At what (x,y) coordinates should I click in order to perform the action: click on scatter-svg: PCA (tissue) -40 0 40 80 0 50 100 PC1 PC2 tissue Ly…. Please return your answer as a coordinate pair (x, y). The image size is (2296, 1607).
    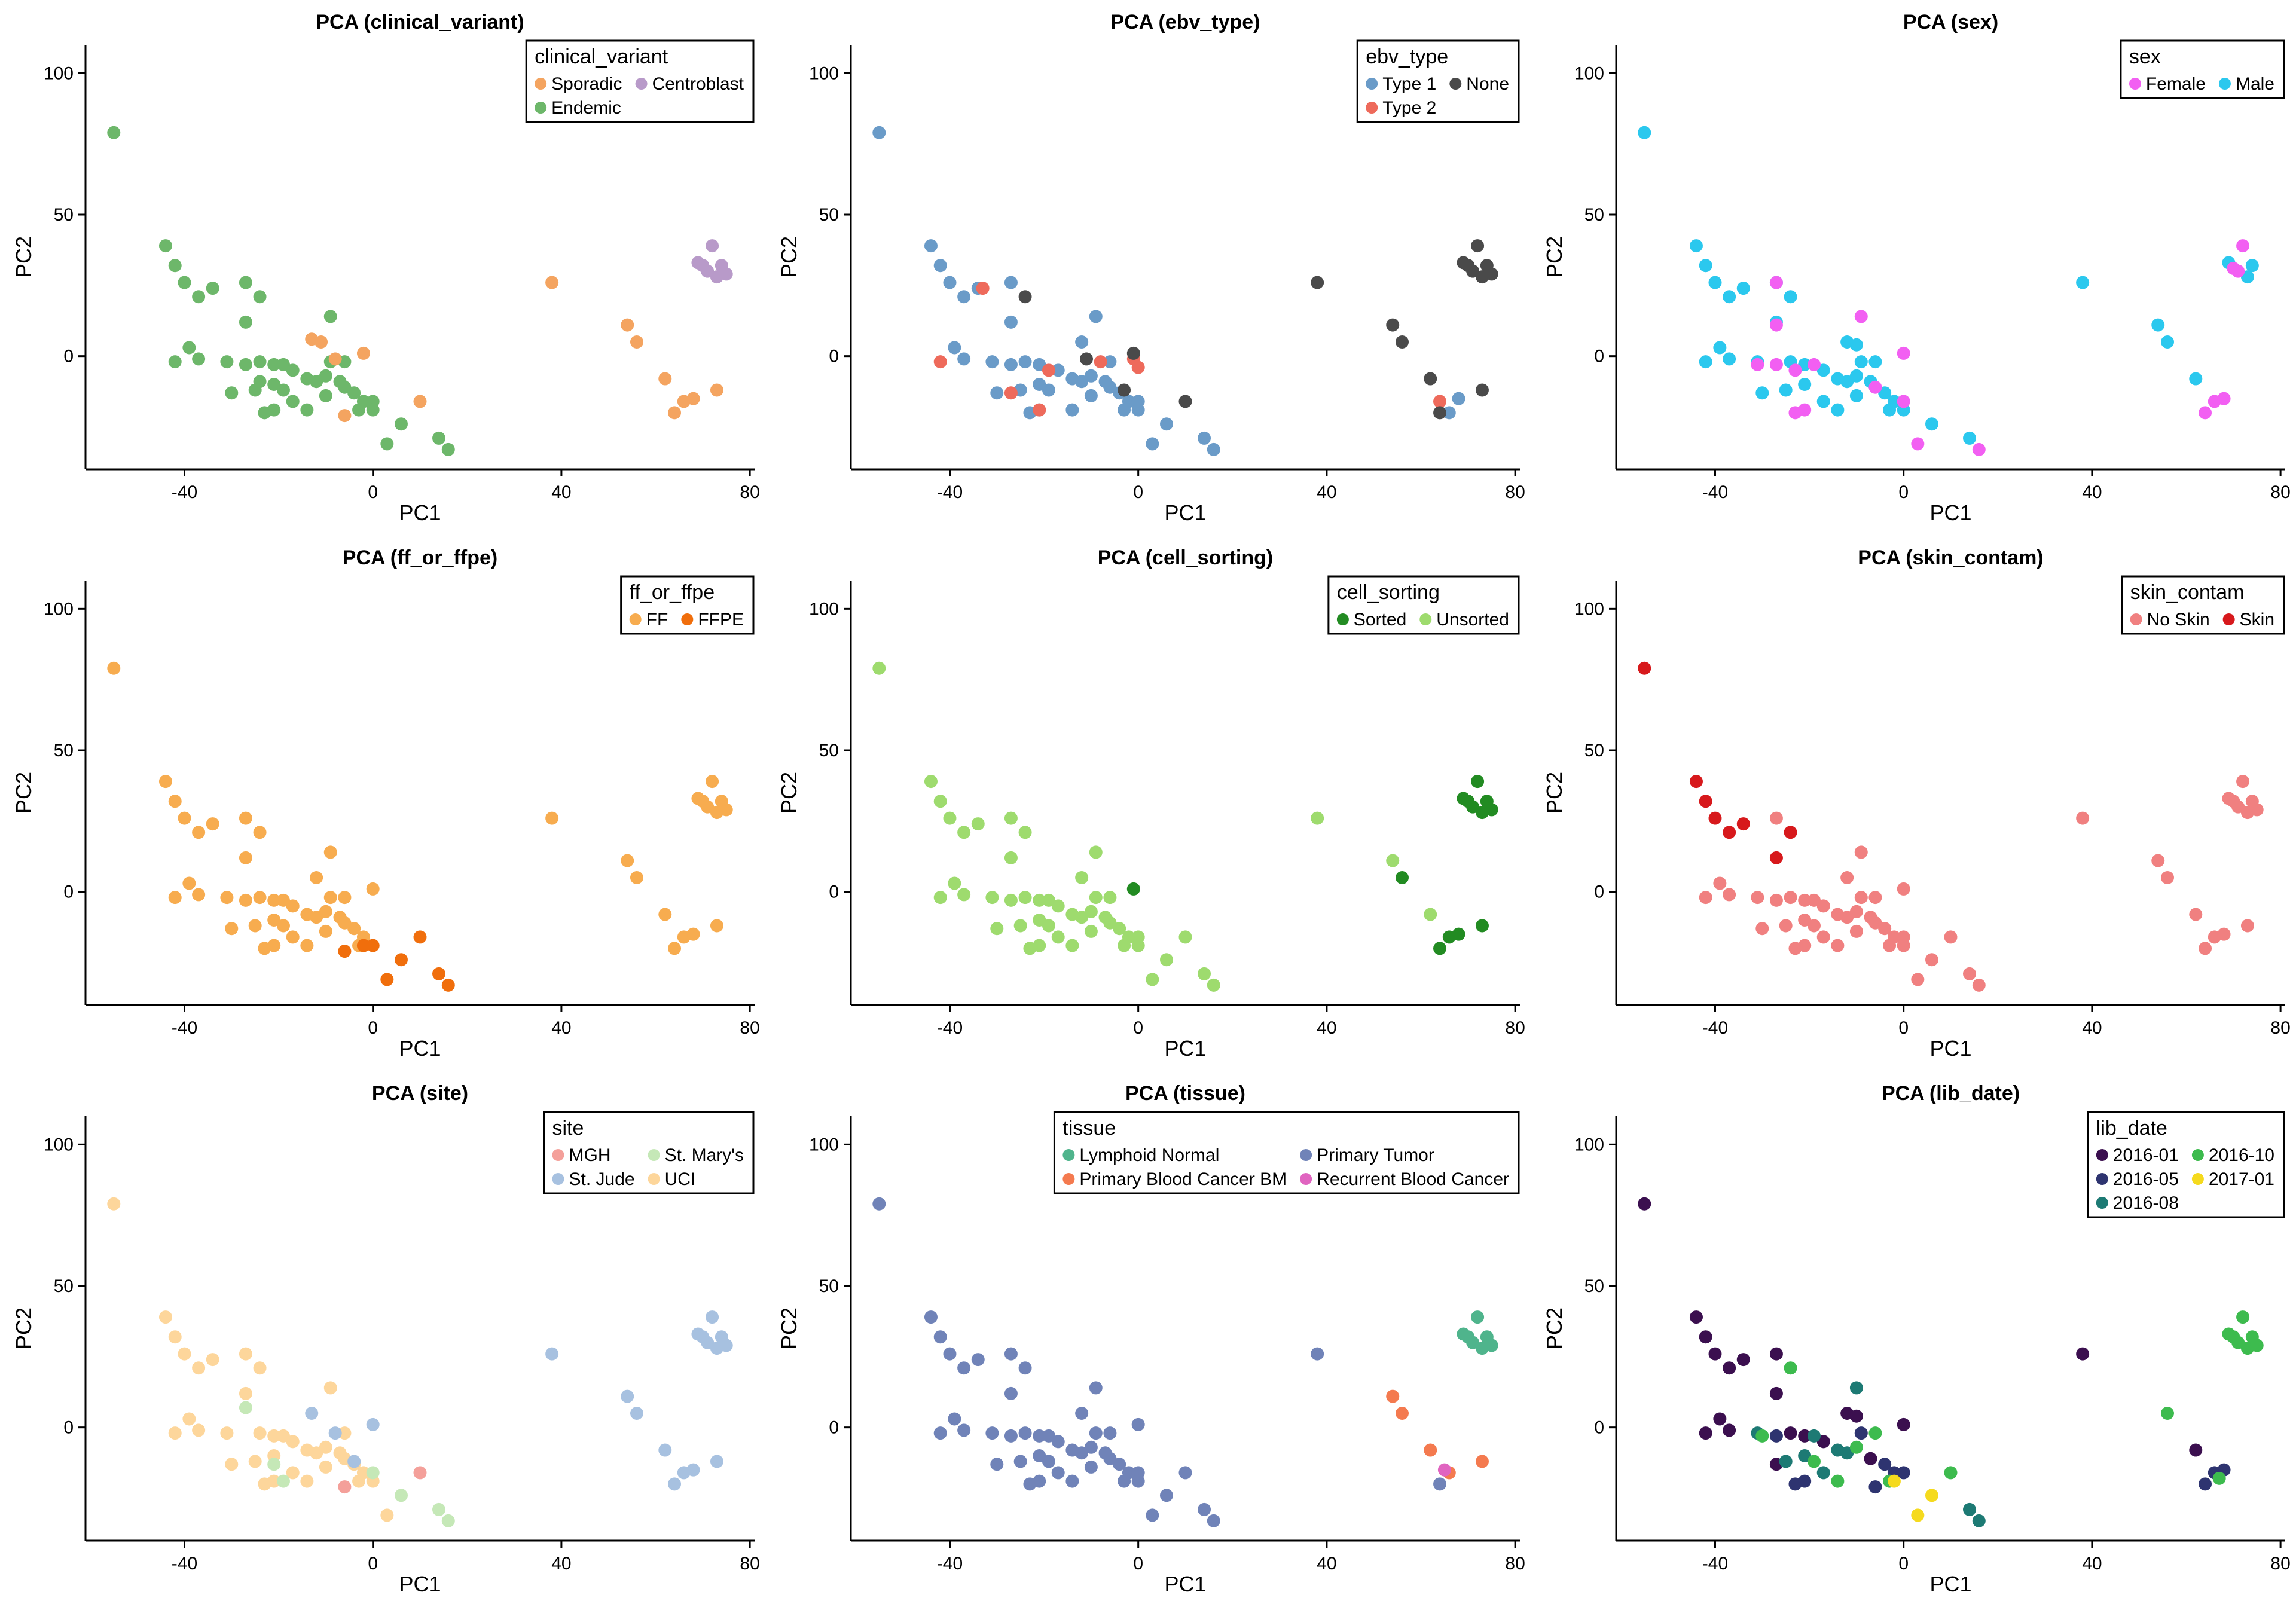
    Looking at the image, I should click on (1151, 1339).